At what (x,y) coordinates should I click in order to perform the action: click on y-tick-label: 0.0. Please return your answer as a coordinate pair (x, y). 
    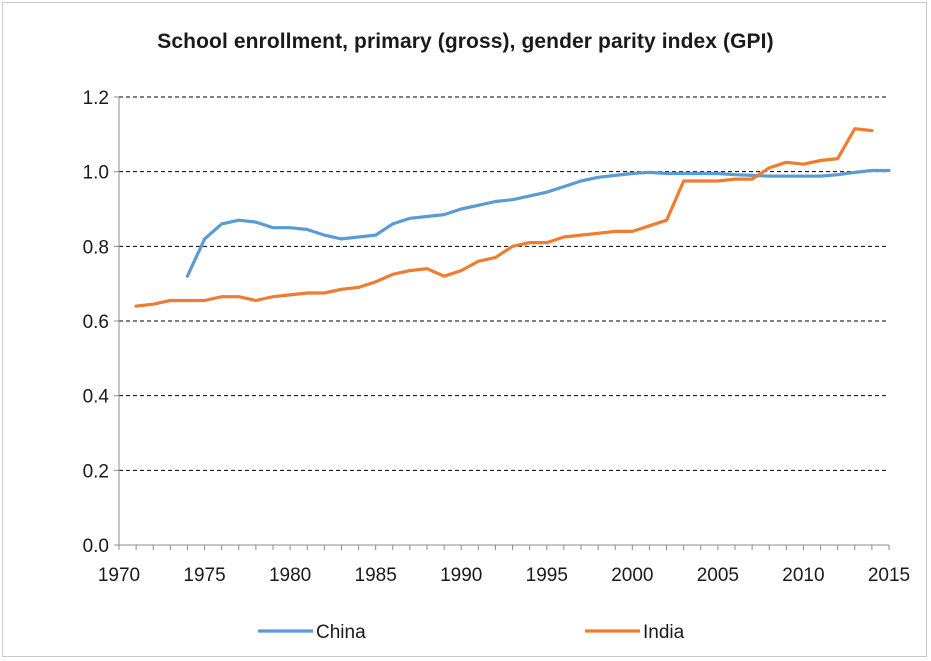
    Looking at the image, I should click on (96, 546).